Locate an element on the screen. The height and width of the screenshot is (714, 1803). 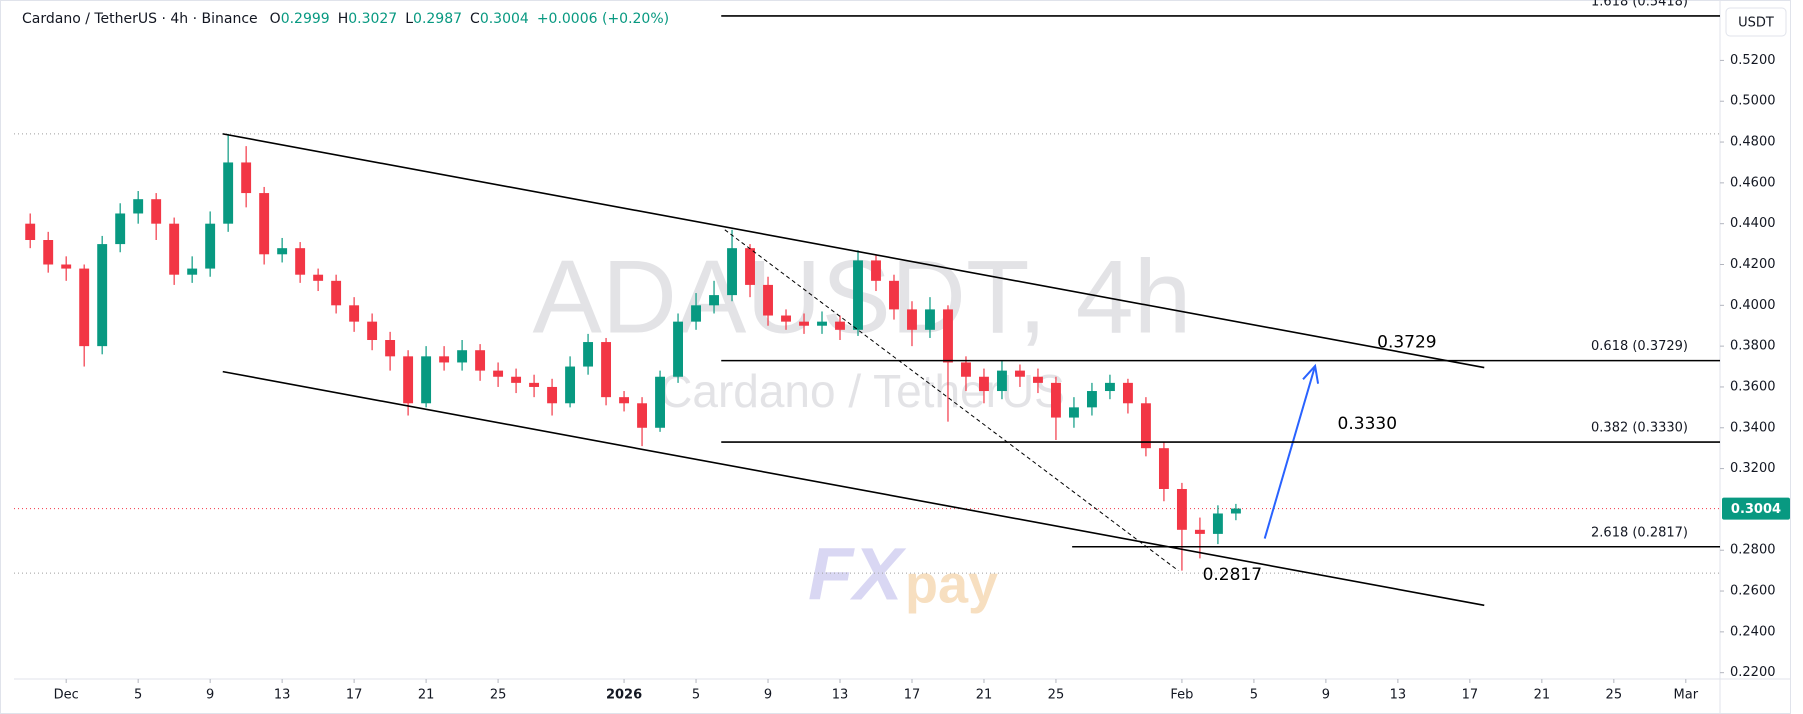
y-tick-label: 0.3600 is located at coordinates (1753, 386).